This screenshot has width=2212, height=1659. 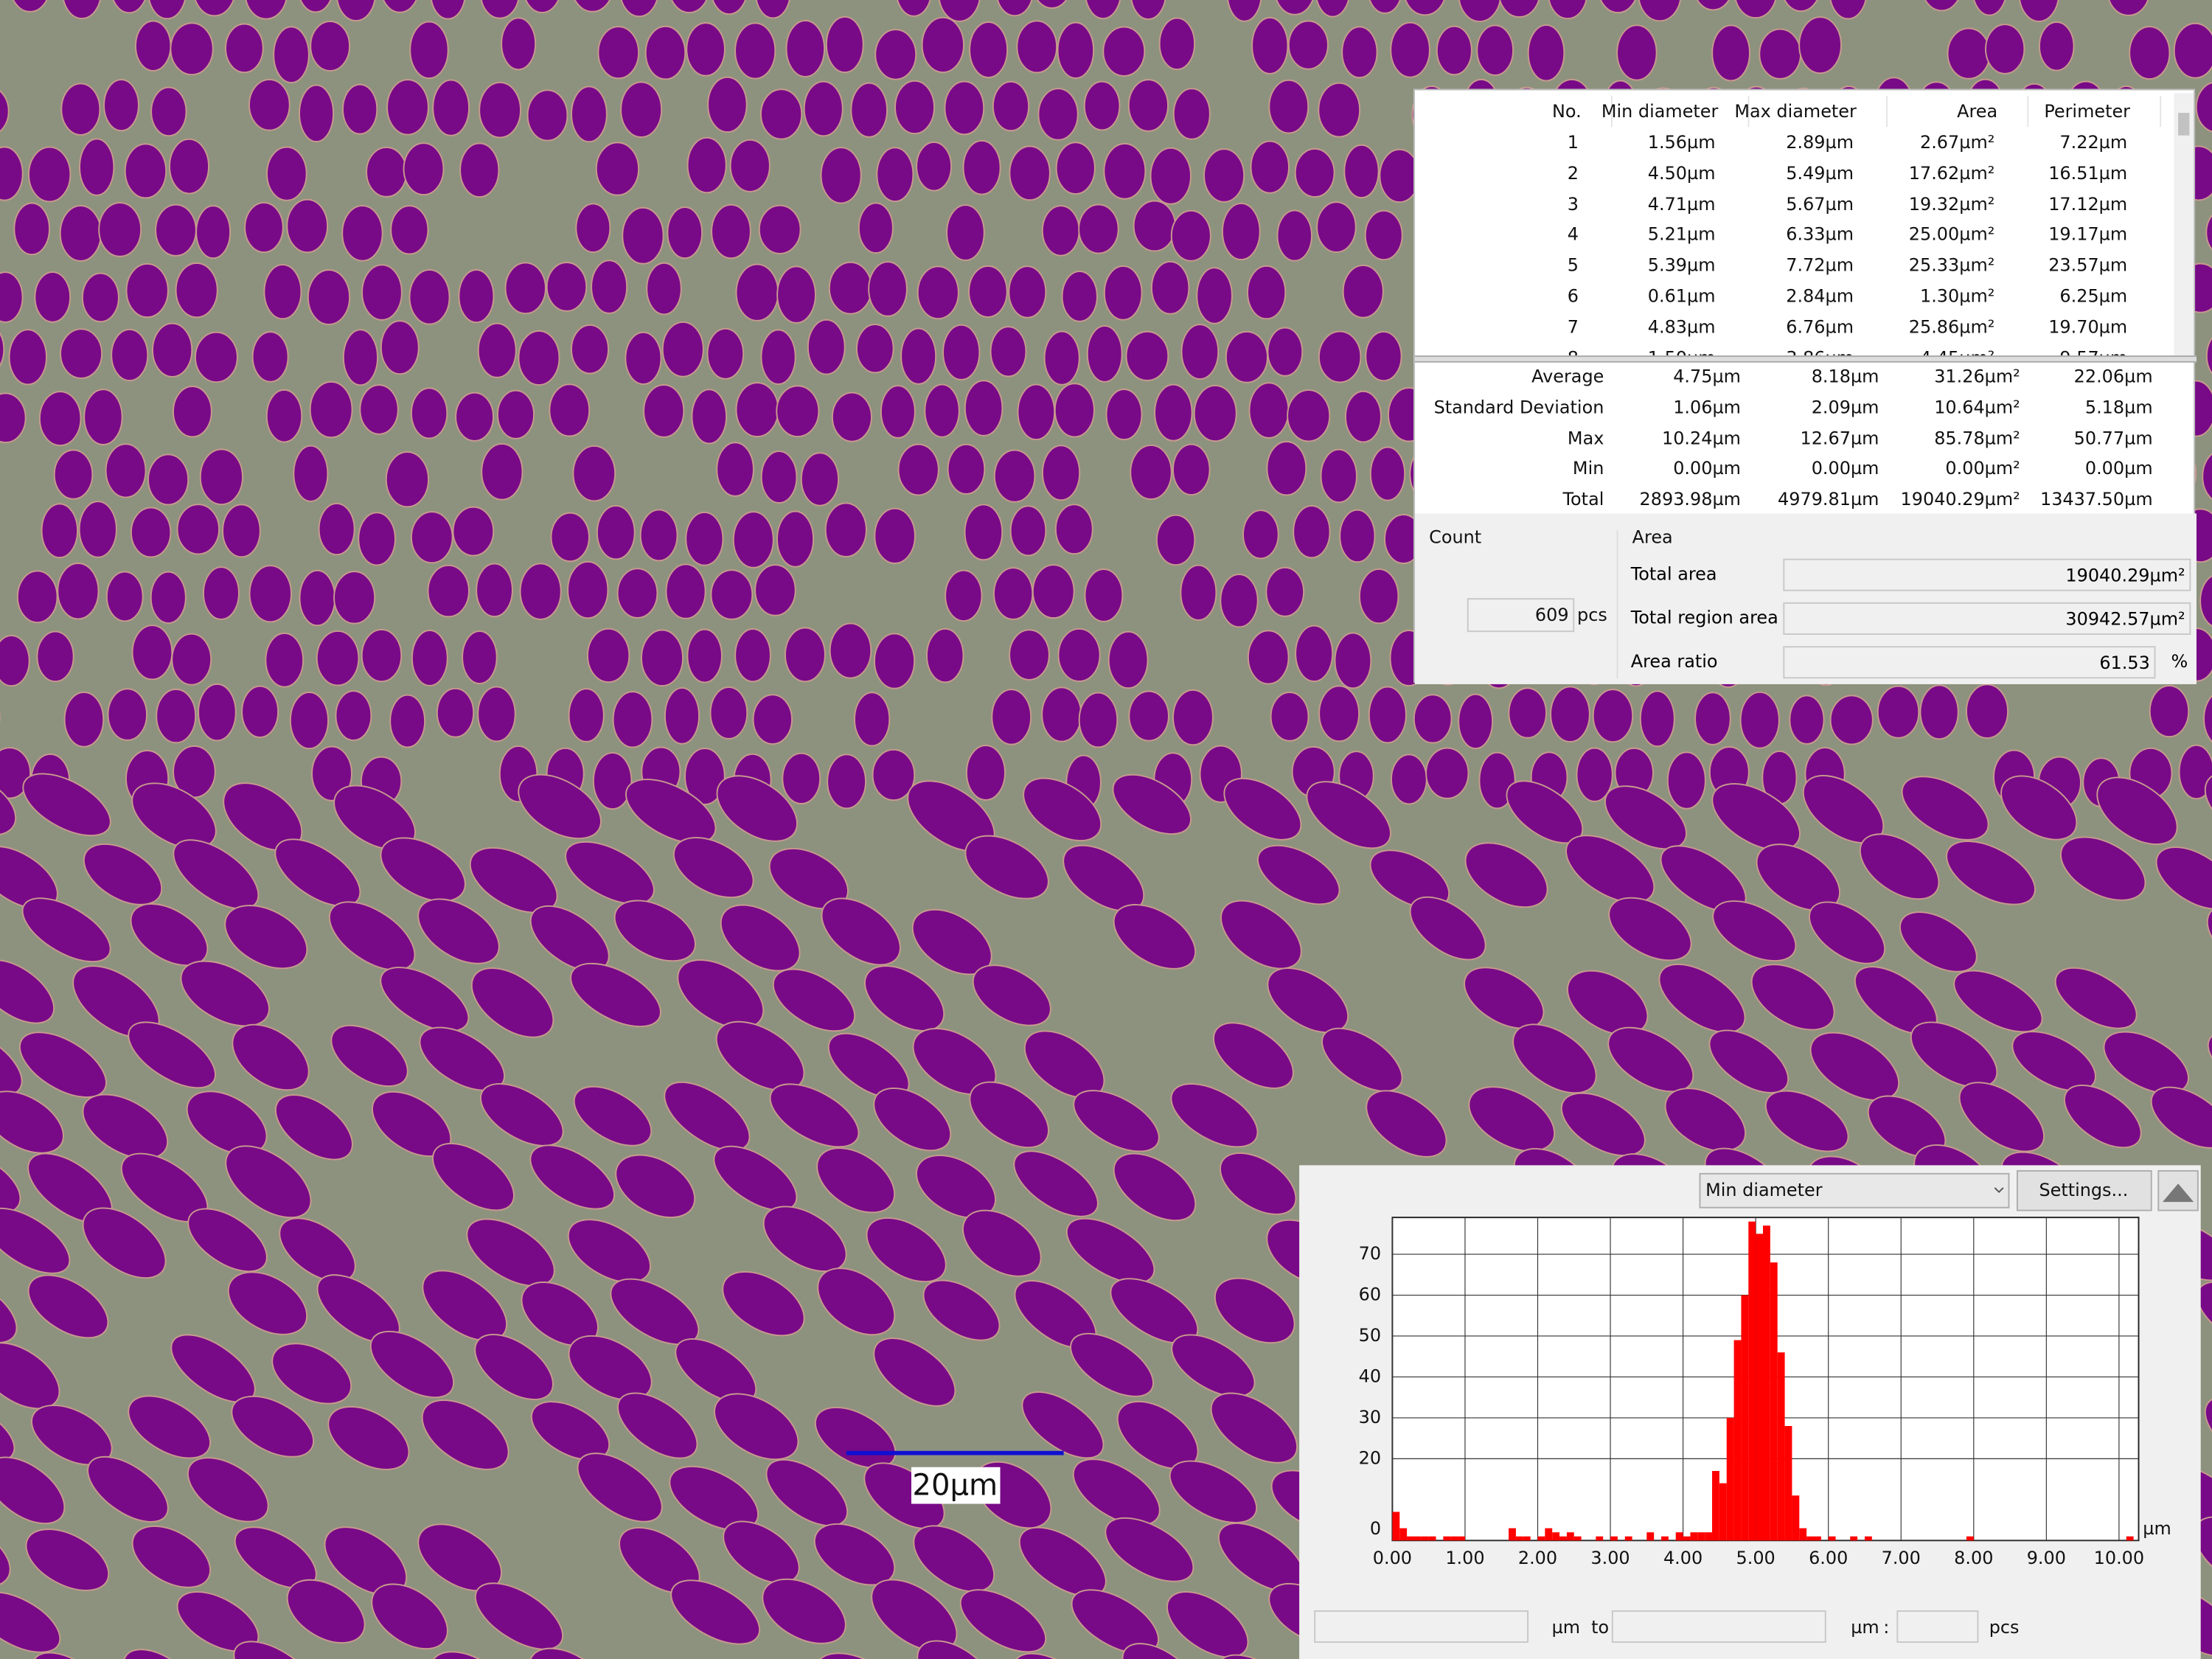 I want to click on selector, so click(x=1854, y=1190).